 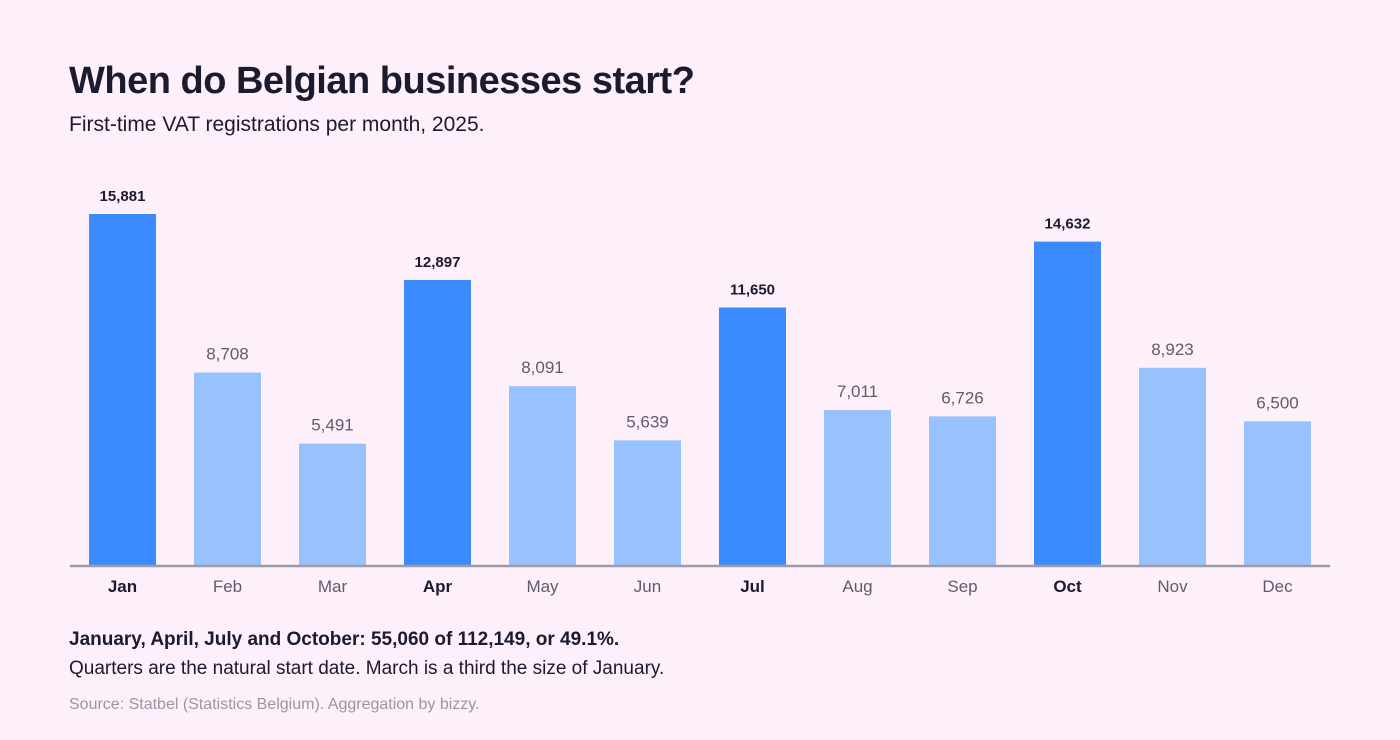 I want to click on x-tick-label-jan: Jan, so click(x=122, y=586).